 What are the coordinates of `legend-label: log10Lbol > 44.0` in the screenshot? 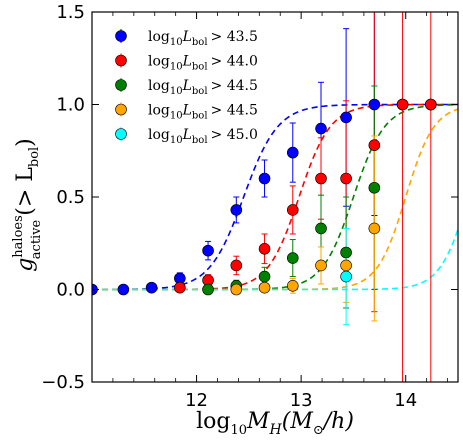 It's located at (203, 63).